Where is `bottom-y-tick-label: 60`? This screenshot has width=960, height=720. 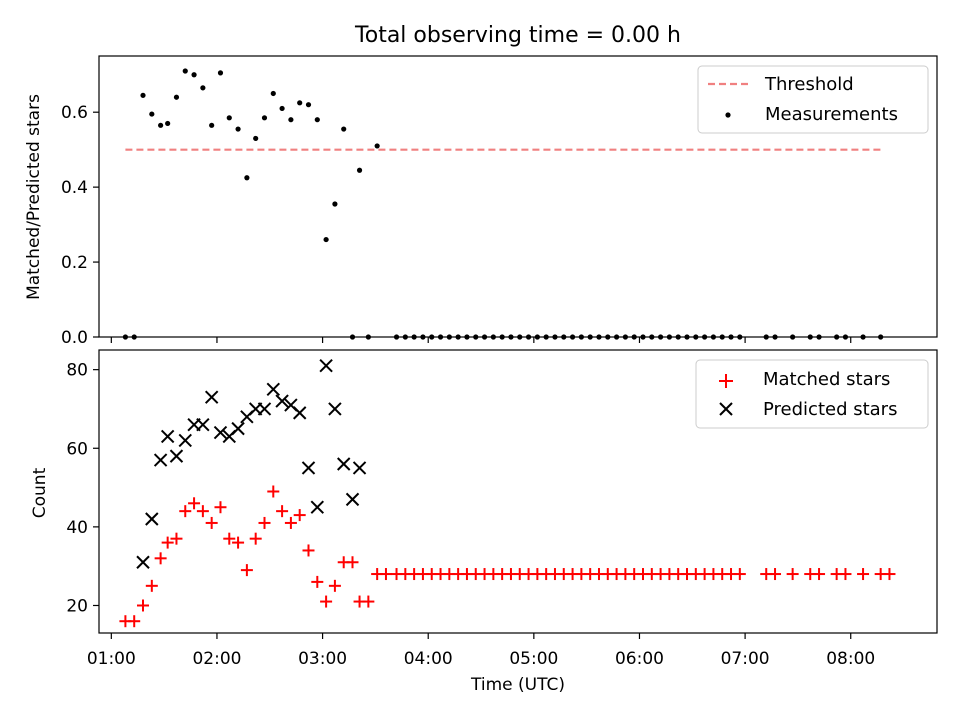
bottom-y-tick-label: 60 is located at coordinates (77, 449).